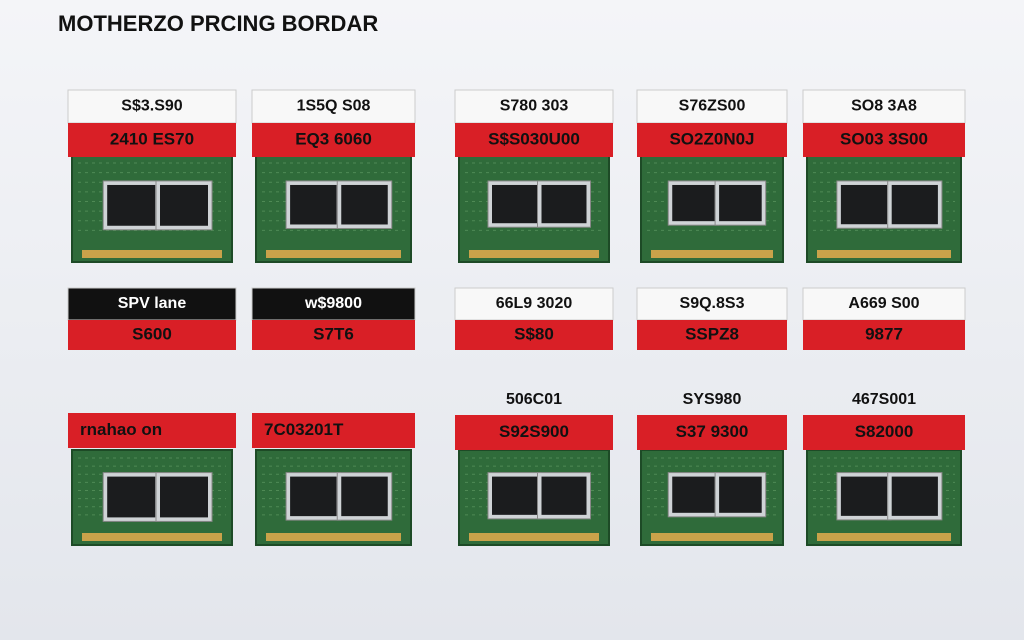 This screenshot has width=1024, height=640. I want to click on price-label: S7T6, so click(333, 333).